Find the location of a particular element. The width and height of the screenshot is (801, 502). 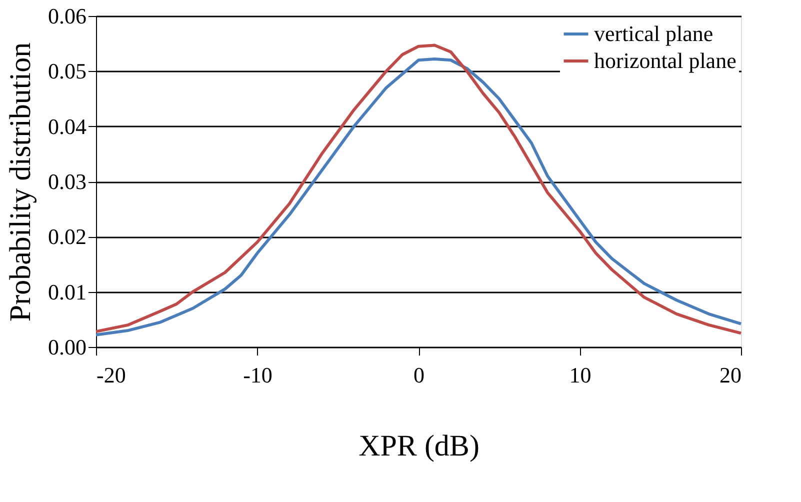

x-axis-title: XPR (dB) is located at coordinates (419, 446).